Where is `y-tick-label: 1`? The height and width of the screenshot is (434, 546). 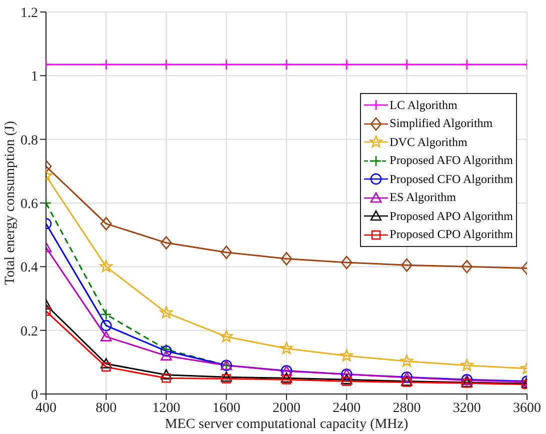 y-tick-label: 1 is located at coordinates (34, 77).